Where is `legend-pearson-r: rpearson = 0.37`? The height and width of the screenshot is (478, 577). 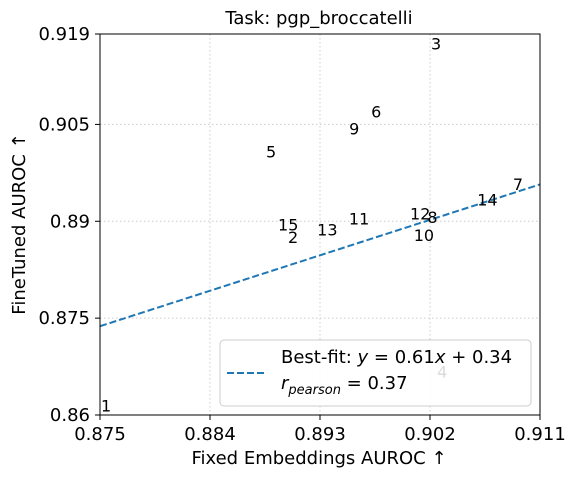
legend-pearson-r: rpearson = 0.37 is located at coordinates (344, 385).